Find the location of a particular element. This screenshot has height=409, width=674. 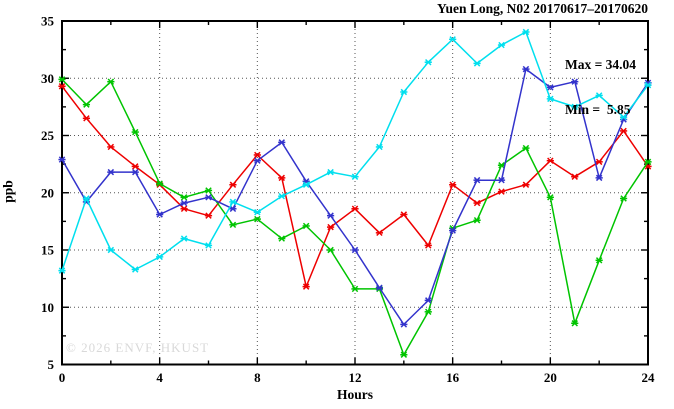

y-tick-label: 25 is located at coordinates (48, 135).